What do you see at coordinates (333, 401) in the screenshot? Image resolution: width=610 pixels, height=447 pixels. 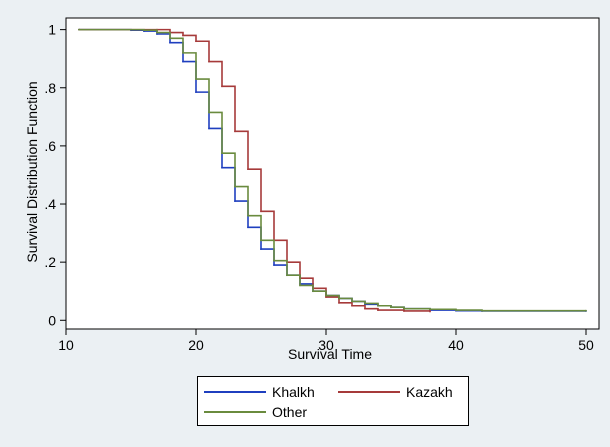 I see `legend: Khalkh Kazakh Other` at bounding box center [333, 401].